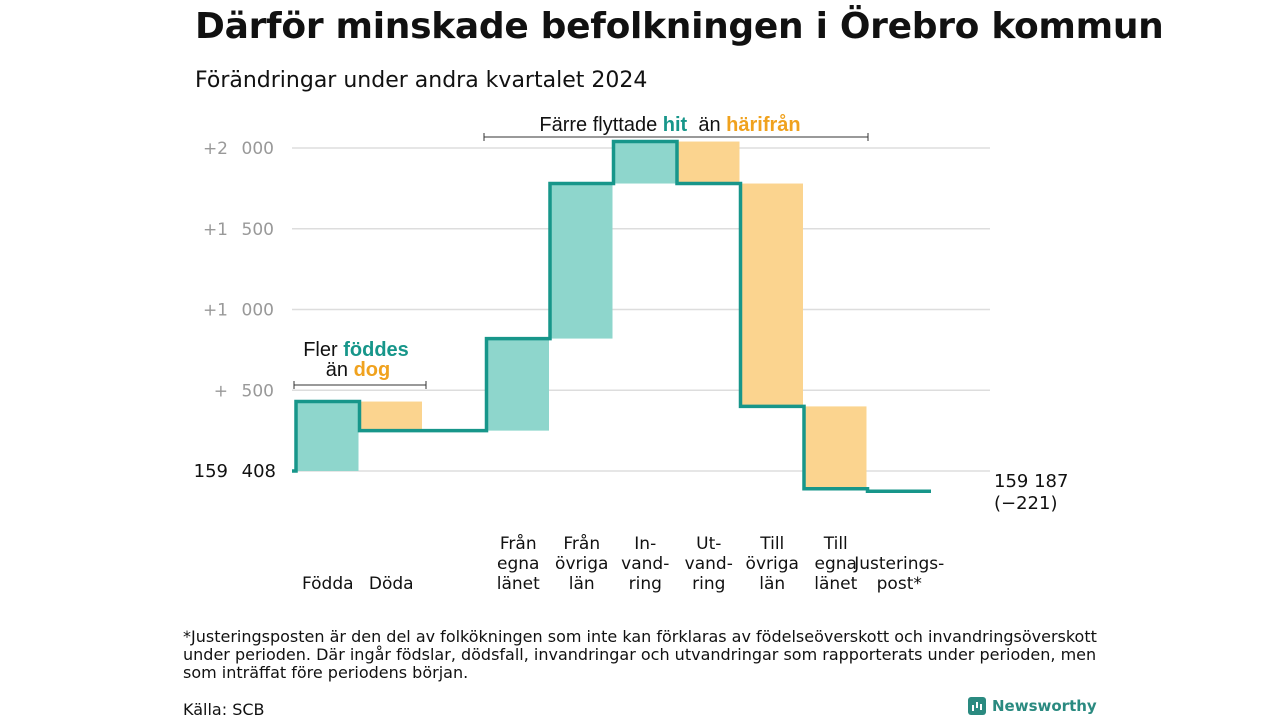  Describe the element at coordinates (211, 471) in the screenshot. I see `start-value-label: 159` at that location.